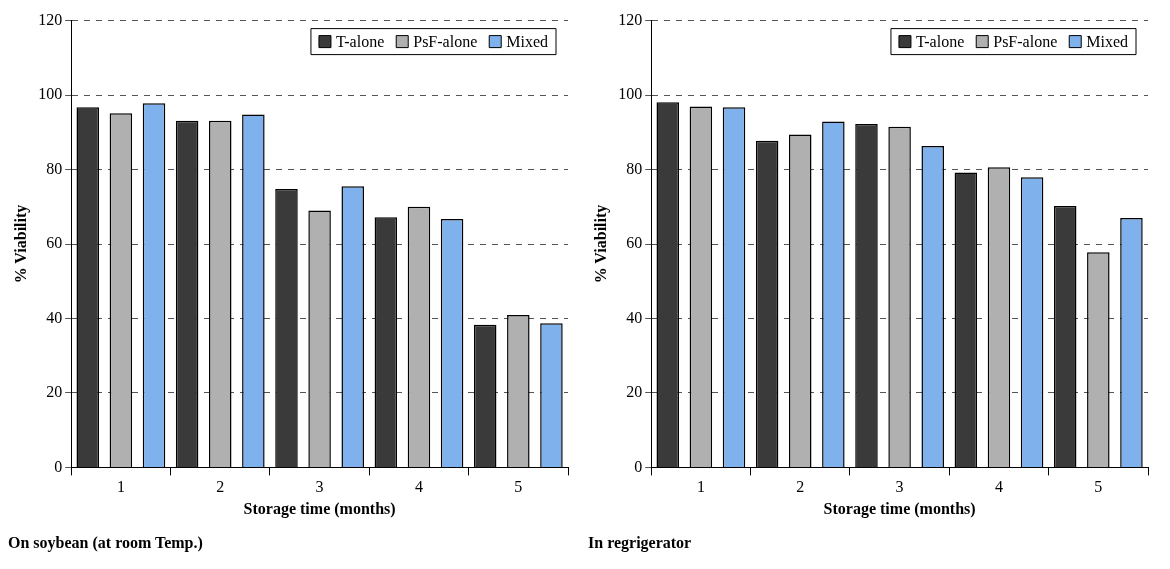 The image size is (1170, 569). What do you see at coordinates (640, 542) in the screenshot?
I see `text: In regrigerator` at bounding box center [640, 542].